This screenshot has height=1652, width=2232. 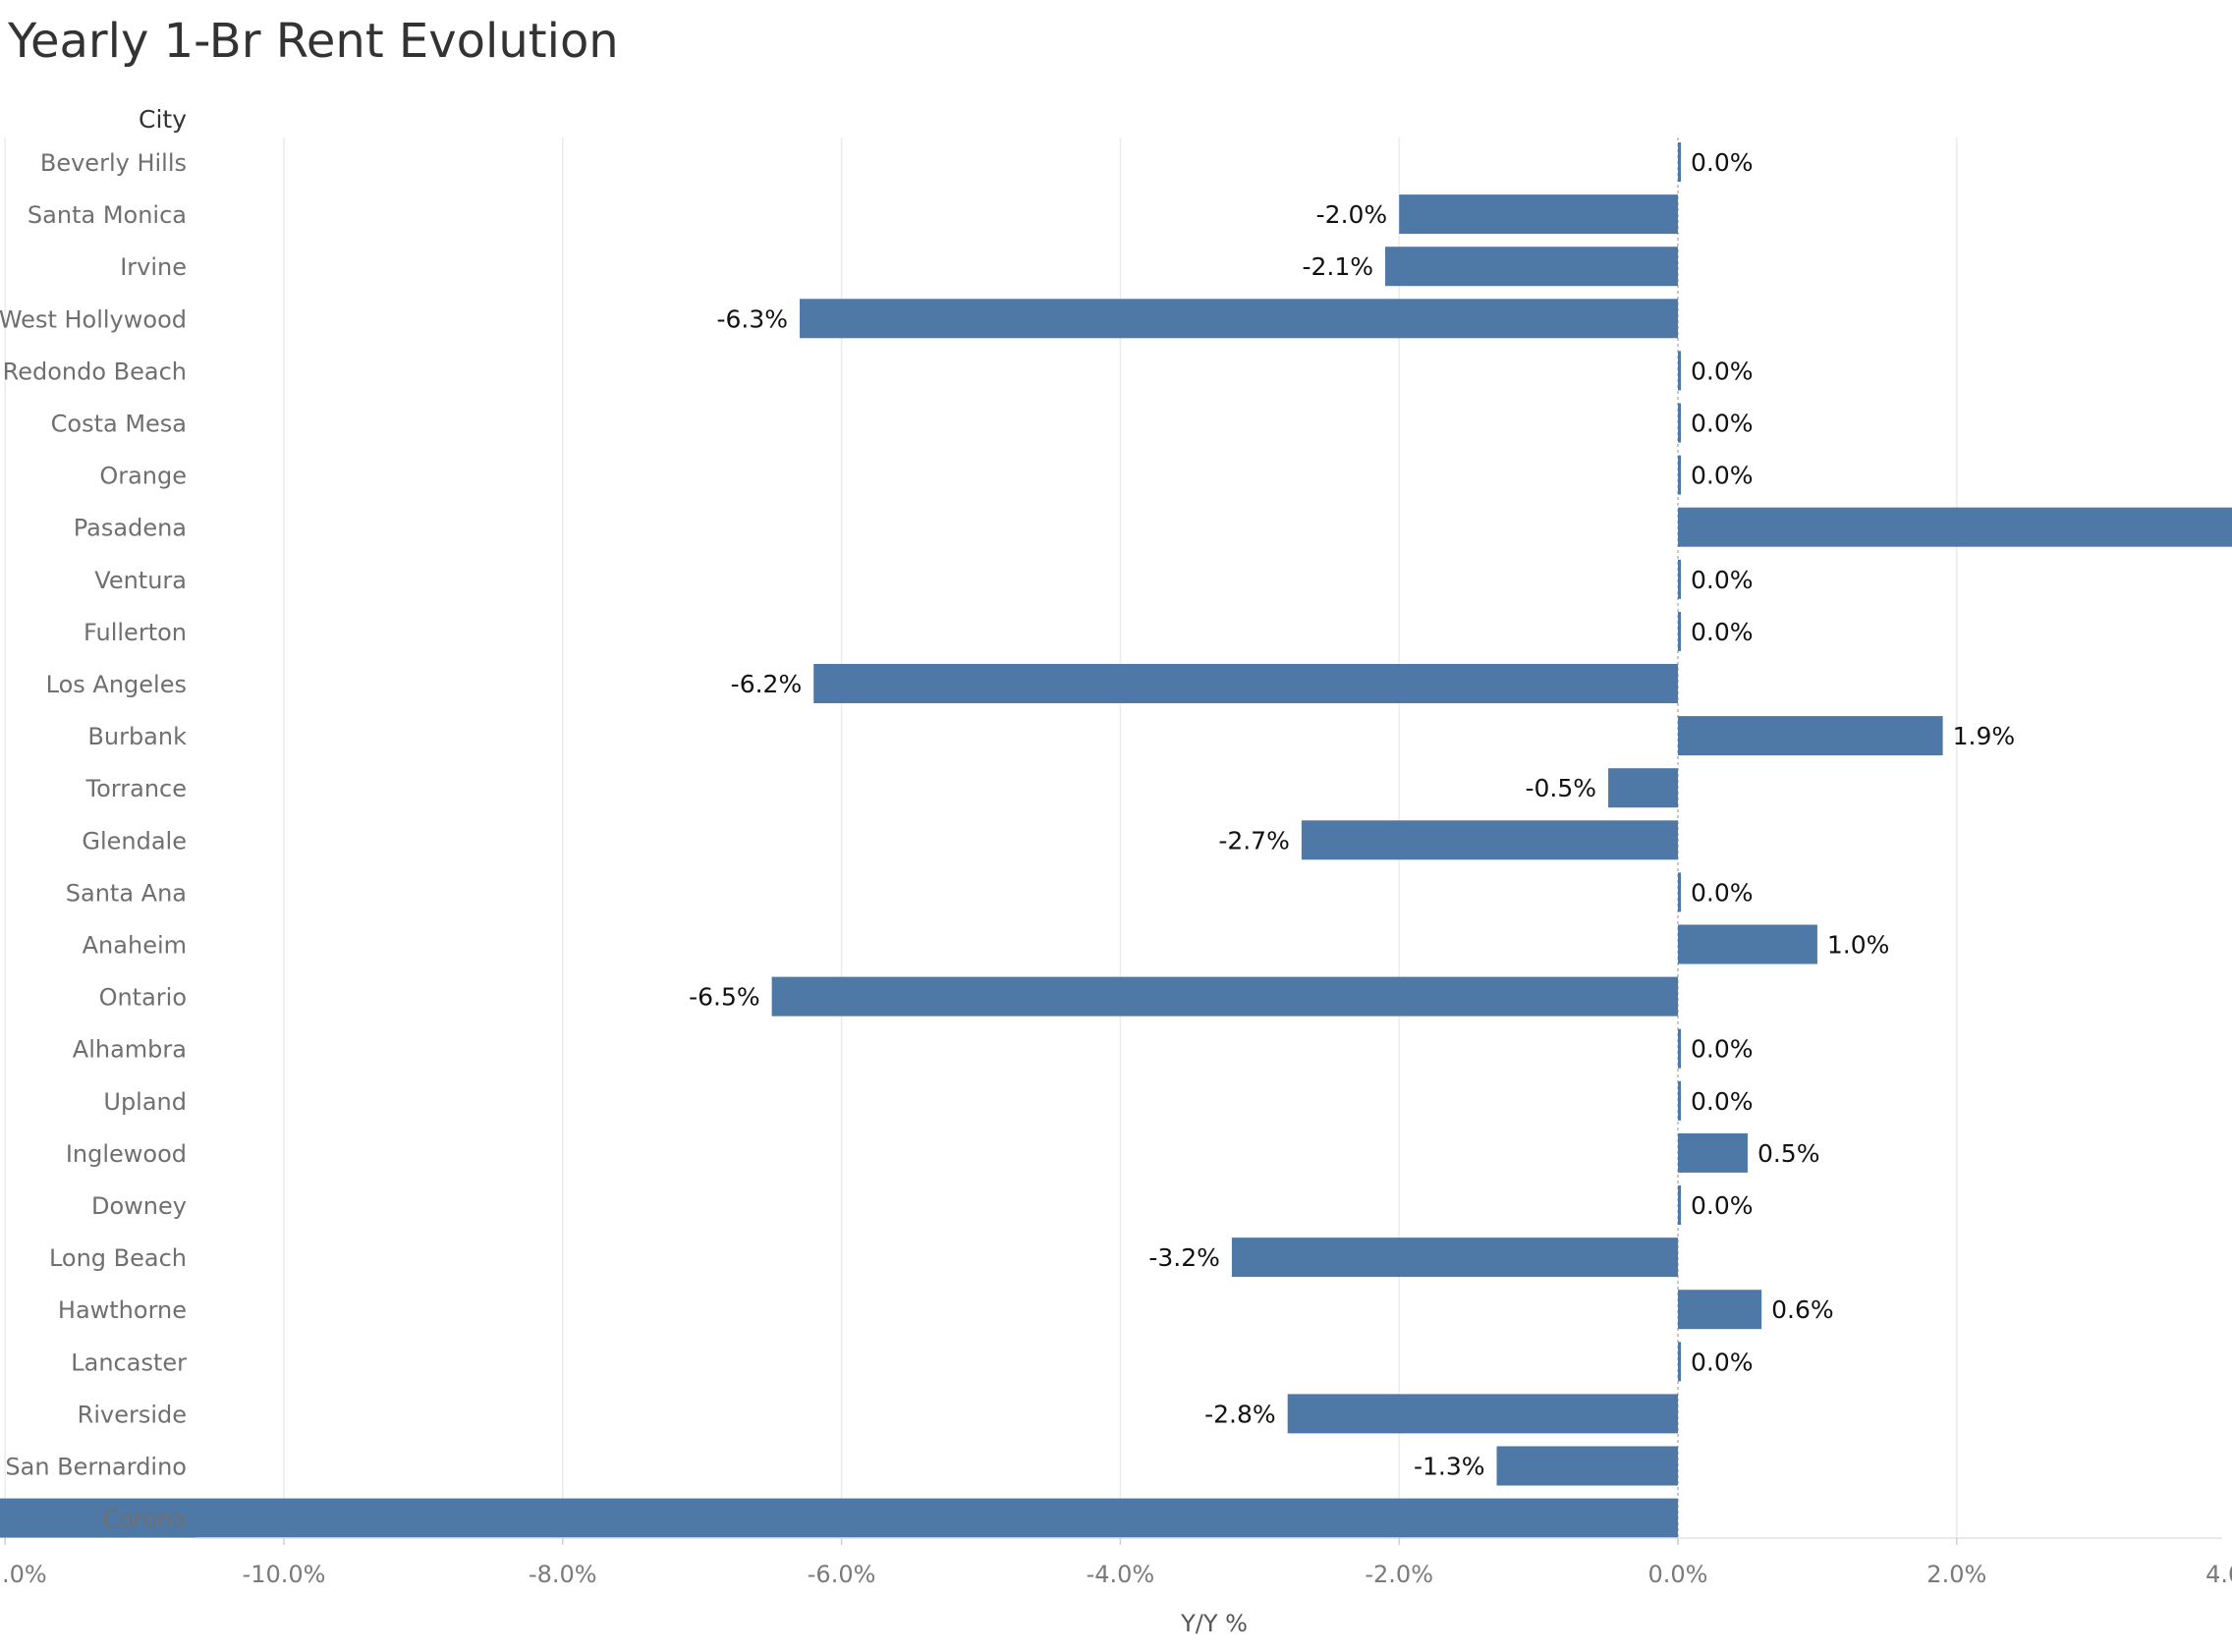 I want to click on category-label: Inglewood, so click(x=126, y=1154).